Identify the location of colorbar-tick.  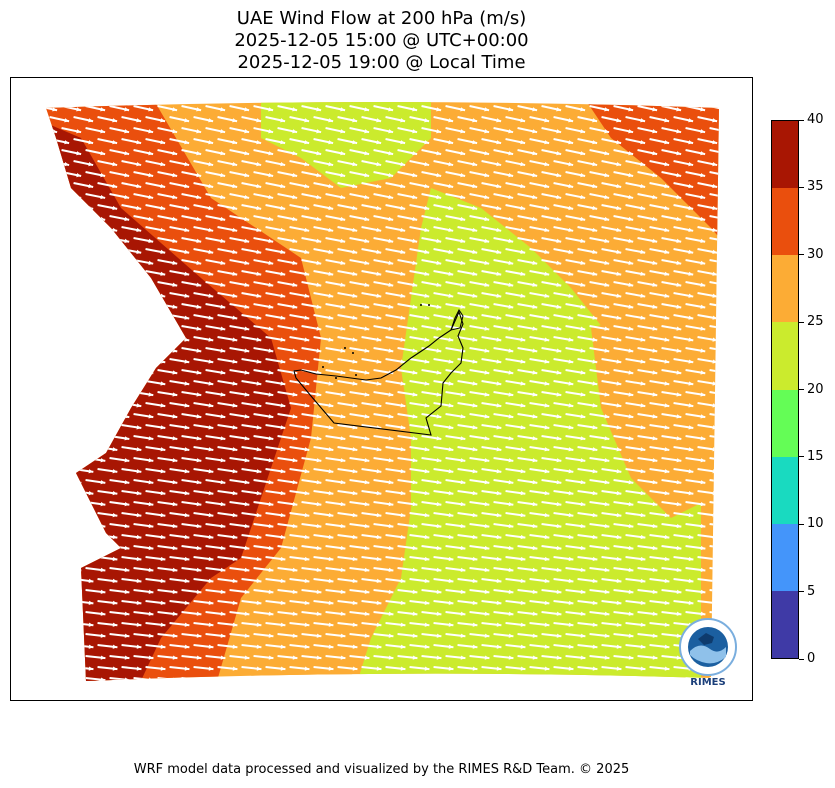
(801, 659).